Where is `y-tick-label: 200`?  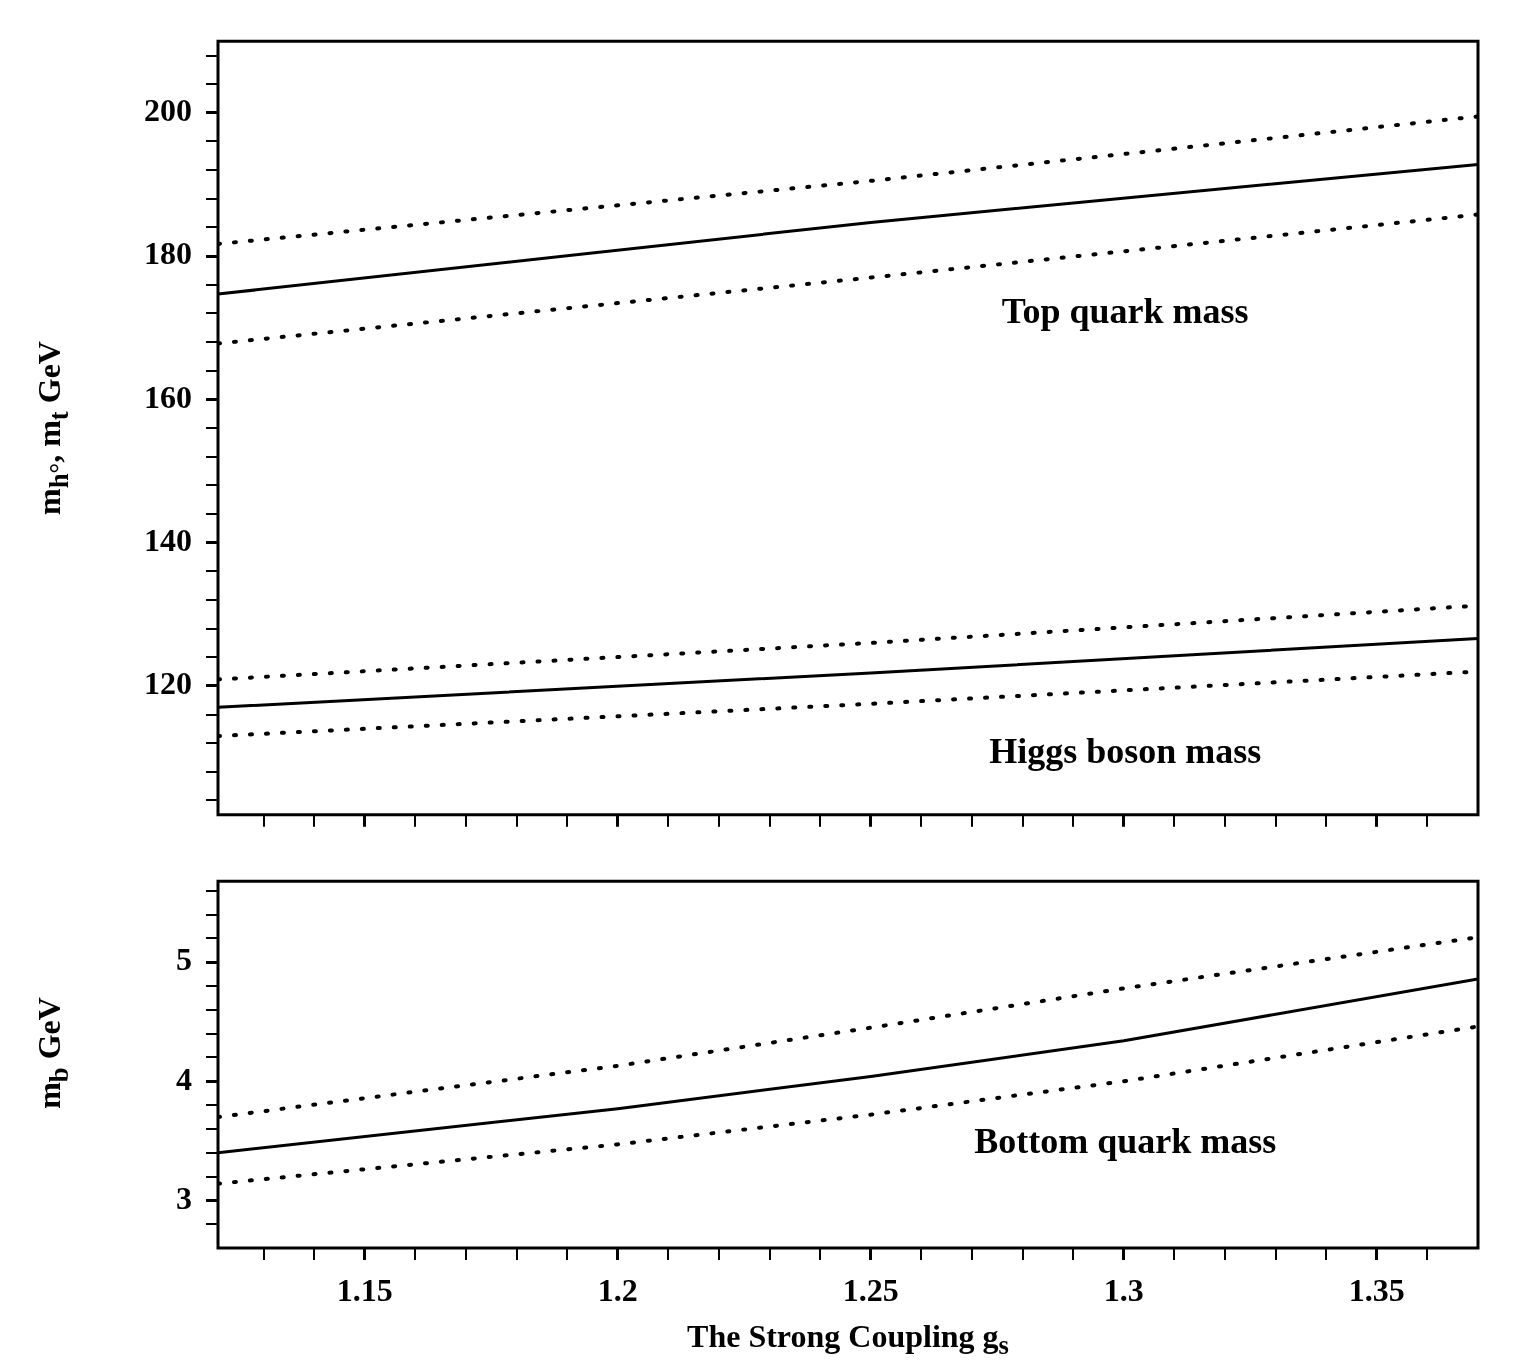 y-tick-label: 200 is located at coordinates (168, 110).